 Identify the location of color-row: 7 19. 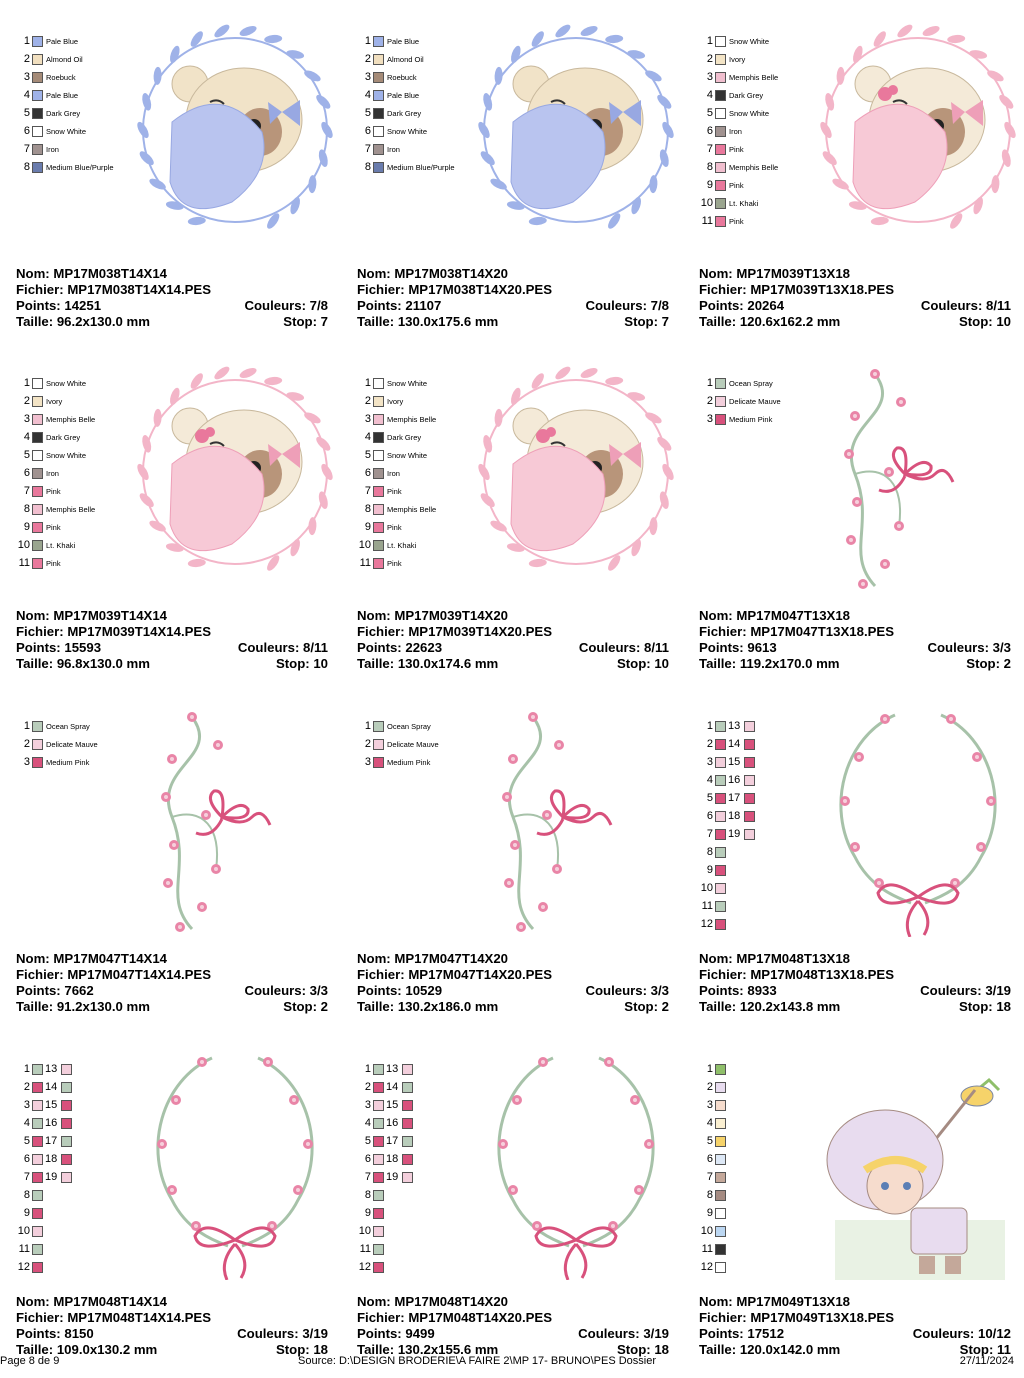
(726, 834).